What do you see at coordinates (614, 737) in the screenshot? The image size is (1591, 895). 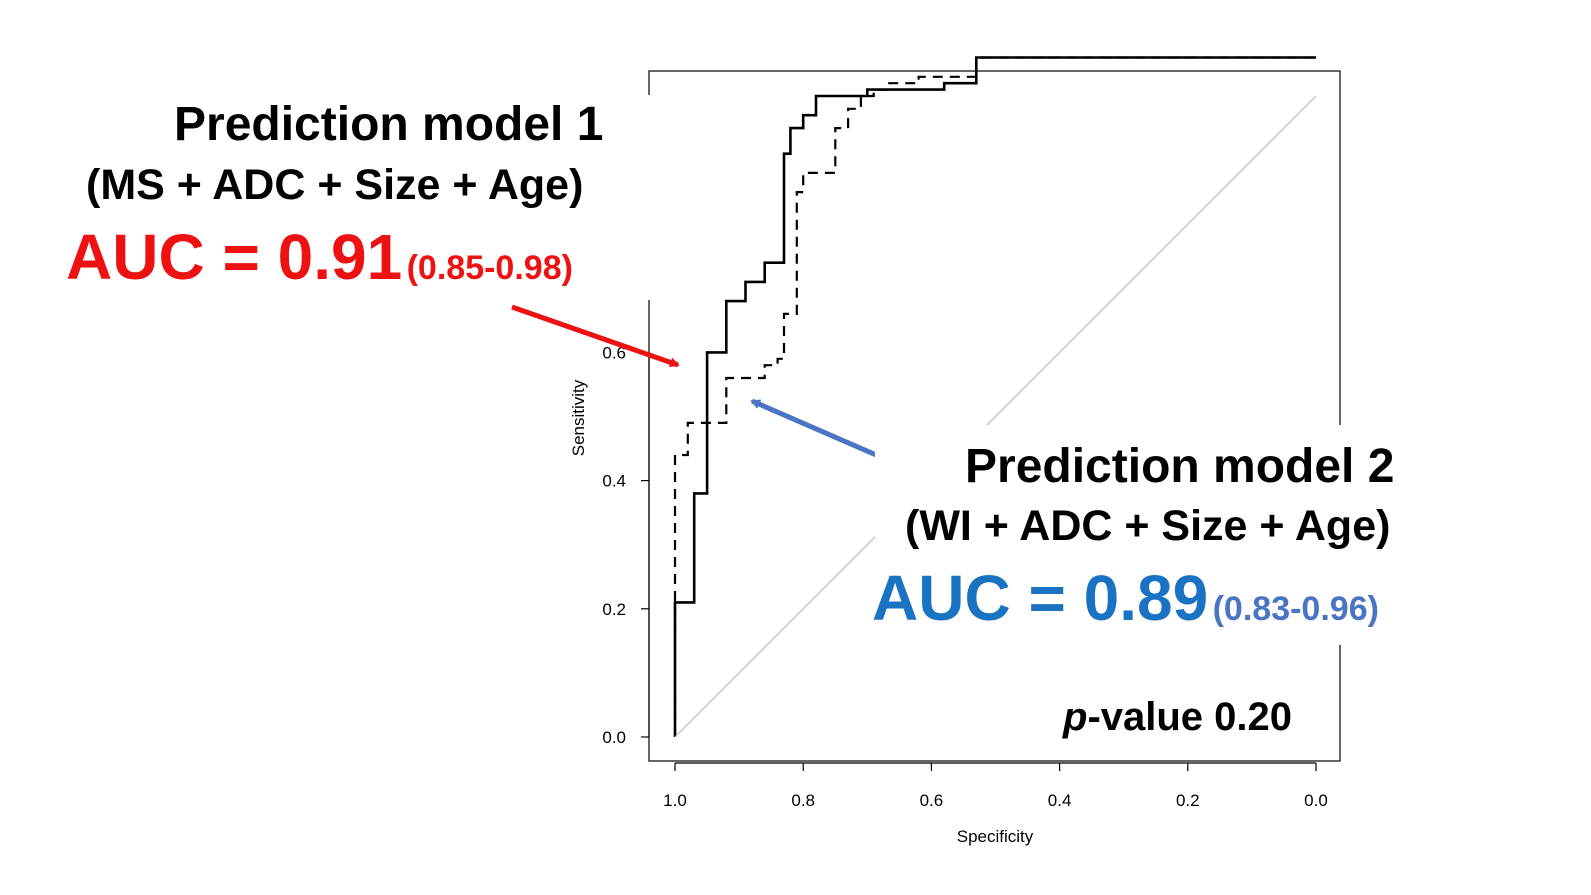 I see `y-tick-label: 0.0` at bounding box center [614, 737].